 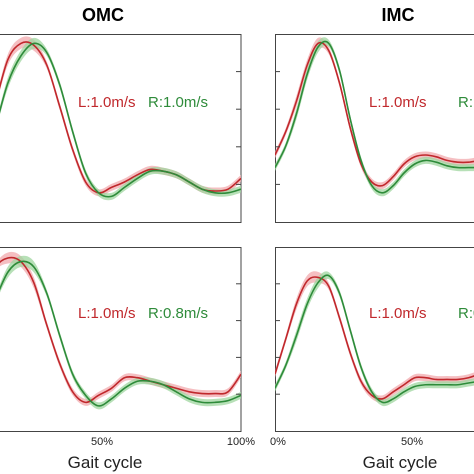 What do you see at coordinates (103, 15) in the screenshot?
I see `chart-title-omc: OMC` at bounding box center [103, 15].